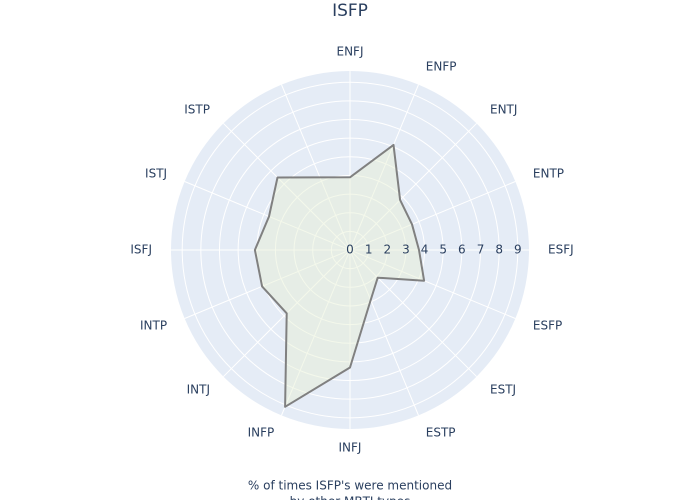 Image resolution: width=700 pixels, height=500 pixels. What do you see at coordinates (481, 250) in the screenshot?
I see `radial-tick-label: 7` at bounding box center [481, 250].